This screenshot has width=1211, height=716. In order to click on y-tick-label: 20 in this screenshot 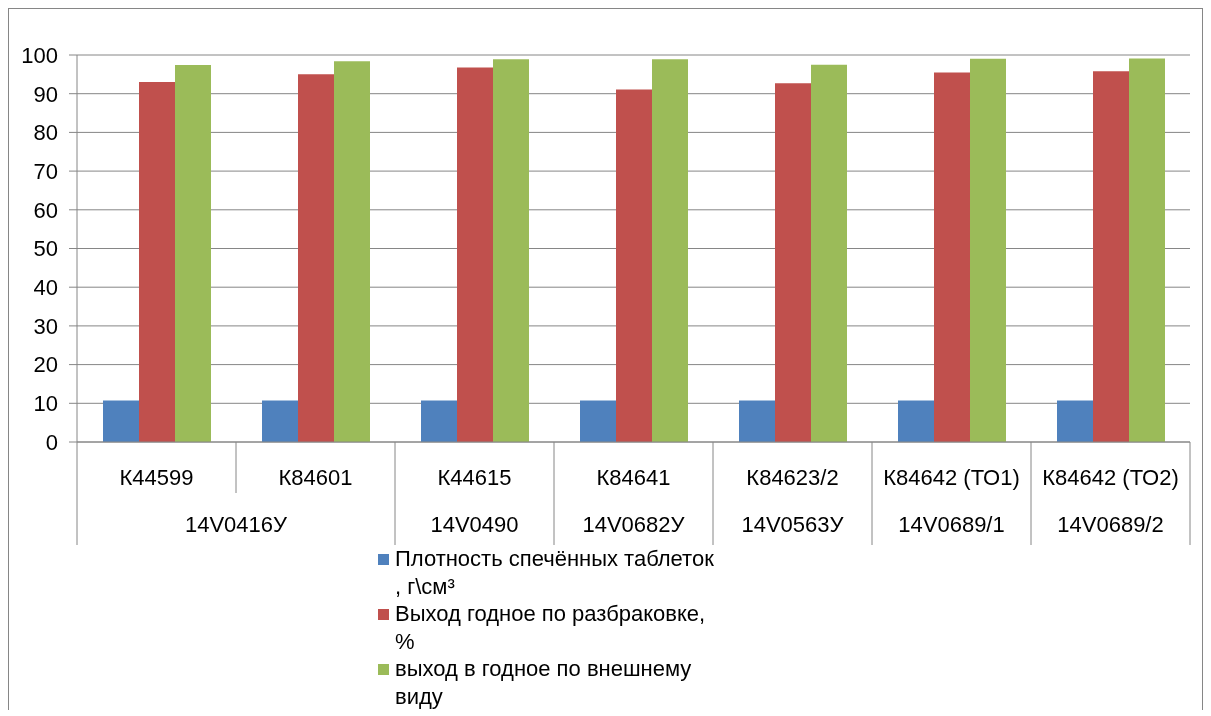, I will do `click(45, 365)`.